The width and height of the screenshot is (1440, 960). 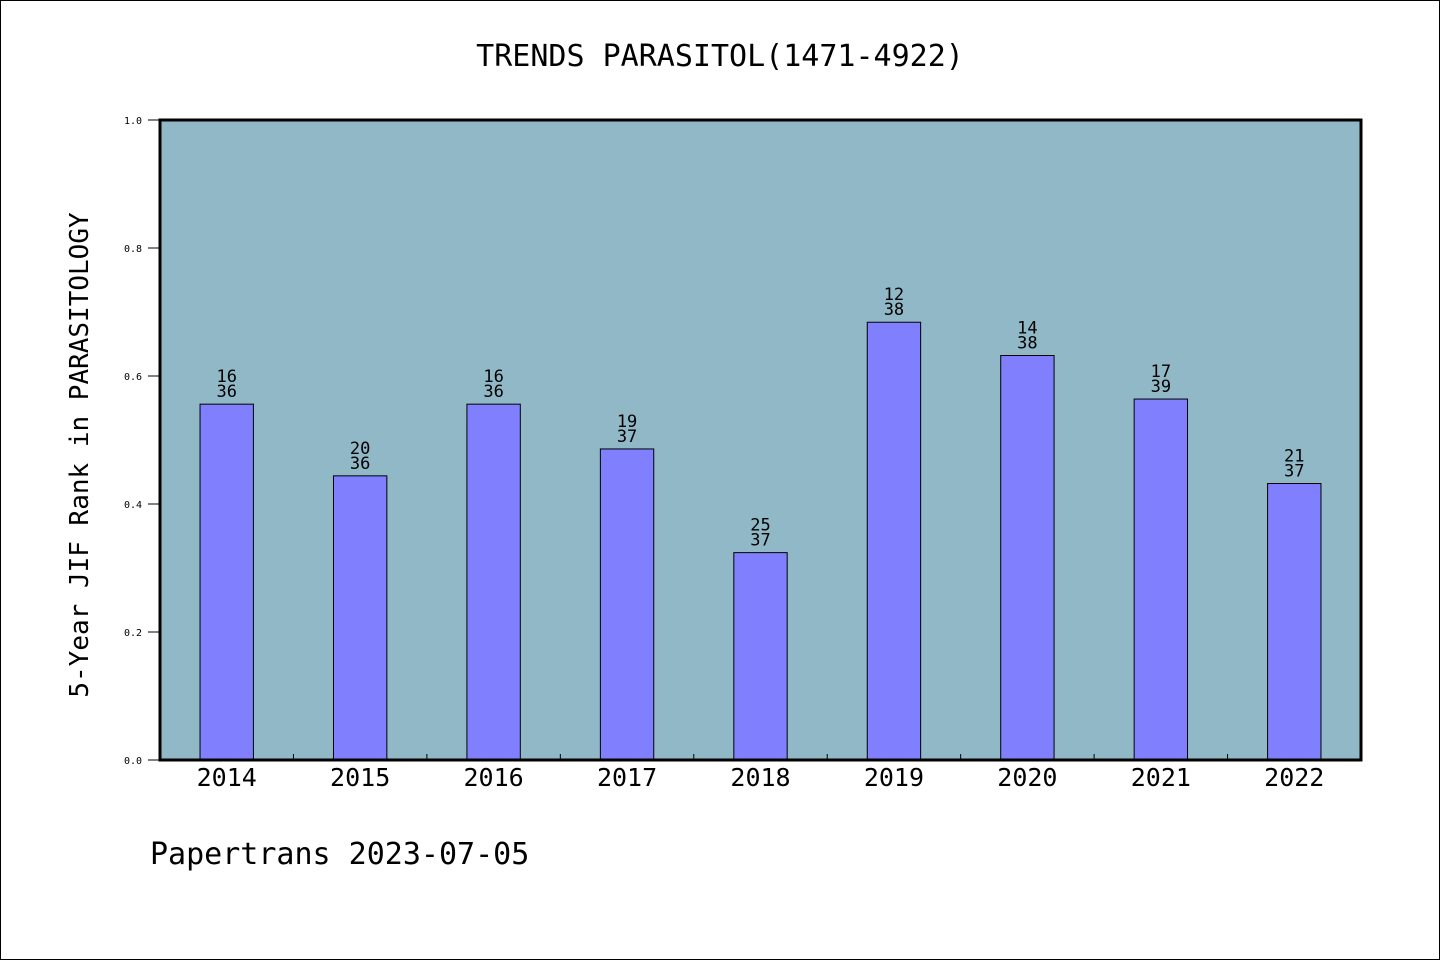 I want to click on y-tick-label: 1.0, so click(x=133, y=121).